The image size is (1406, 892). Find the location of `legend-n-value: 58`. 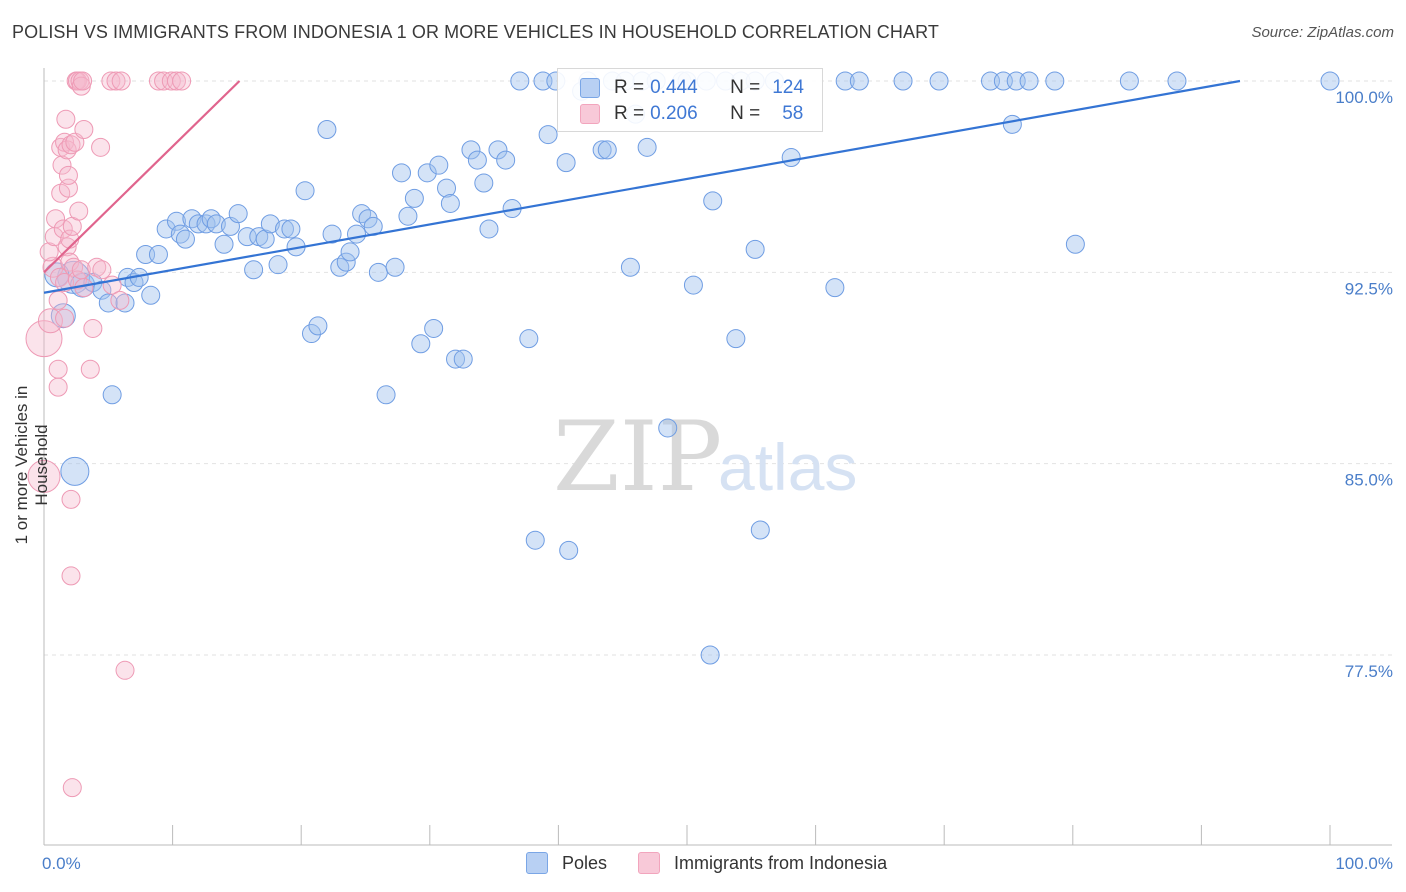

legend-n-value: 58 is located at coordinates (793, 113).